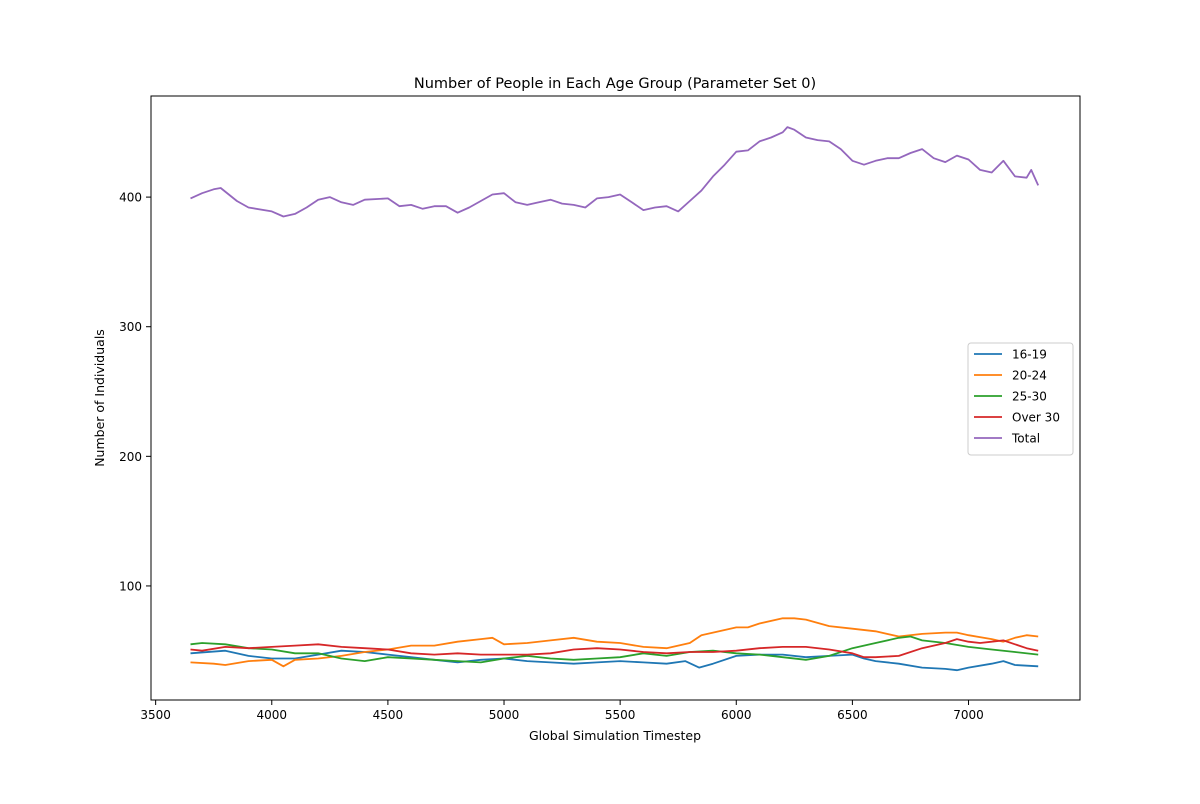 This screenshot has width=1200, height=804. I want to click on legend: 16-19 20-24 25-30 Over 30 Total, so click(1020, 399).